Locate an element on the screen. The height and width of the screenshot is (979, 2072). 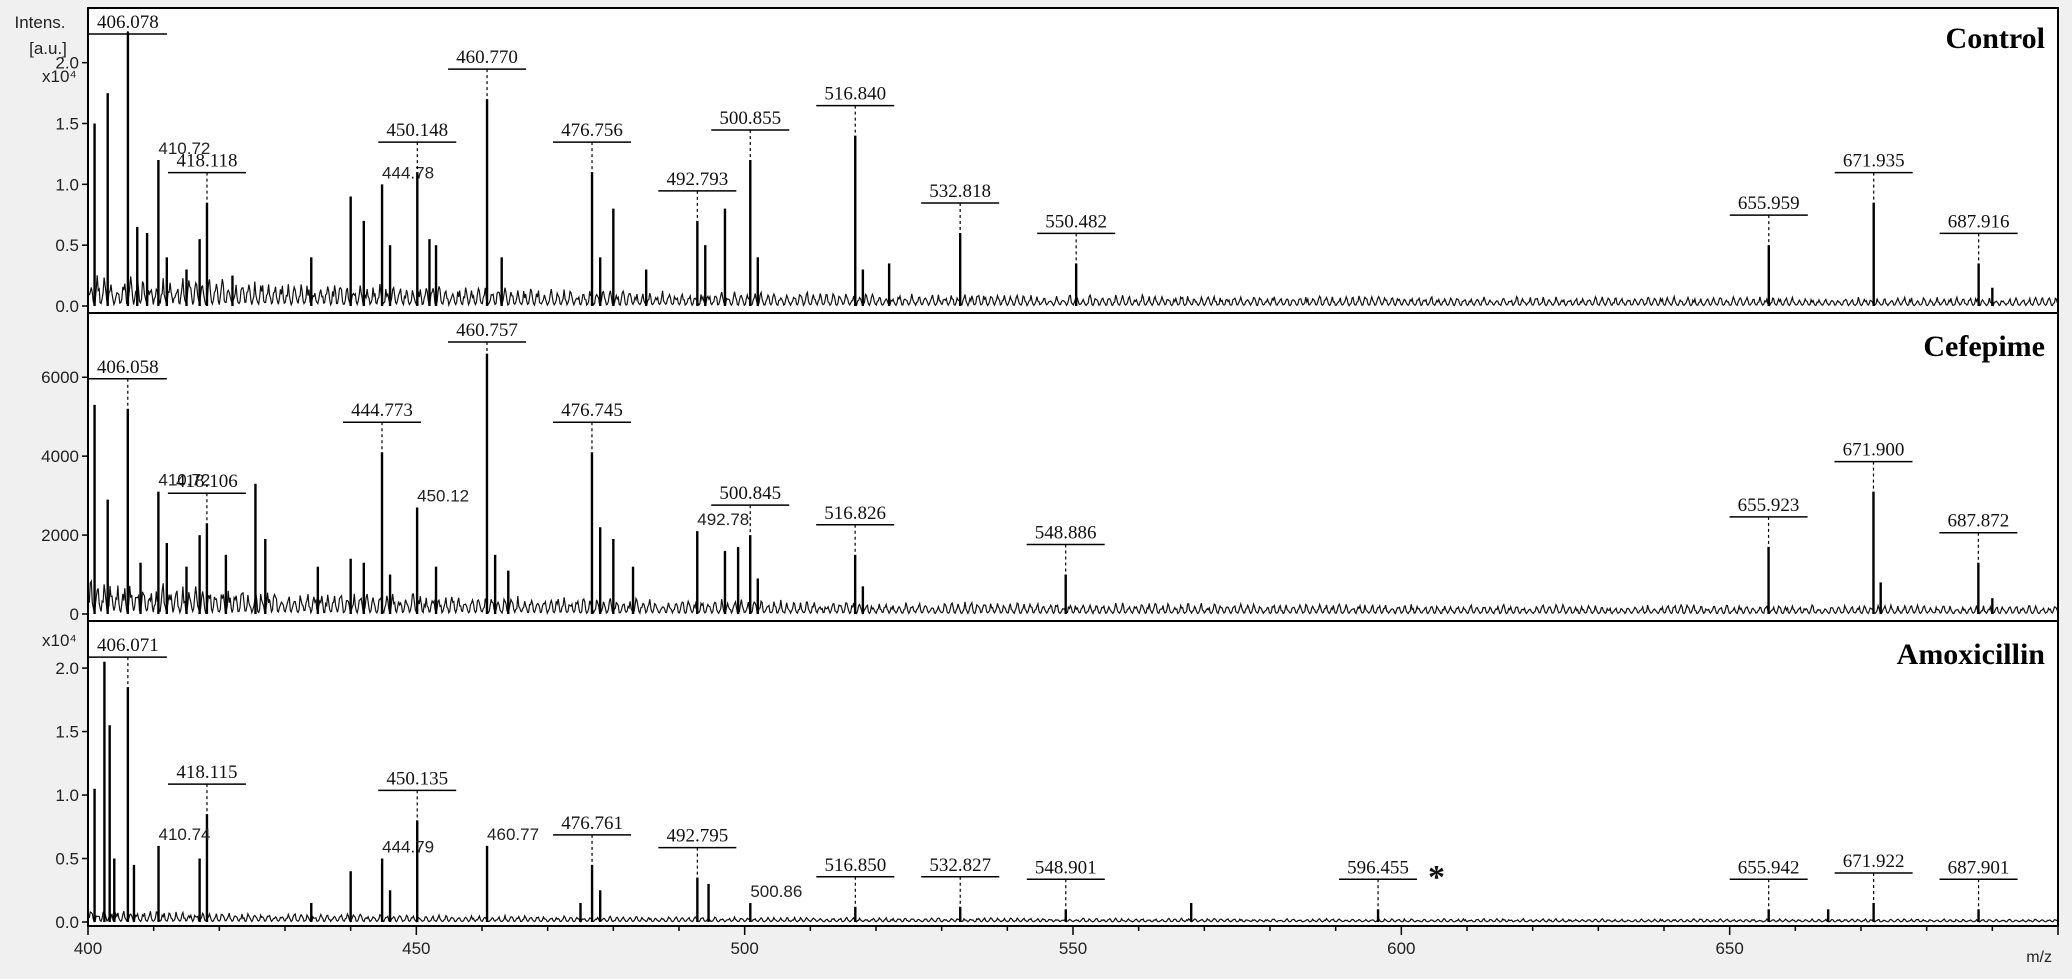
panel-title-amoxicillin: Amoxicillin is located at coordinates (1971, 654).